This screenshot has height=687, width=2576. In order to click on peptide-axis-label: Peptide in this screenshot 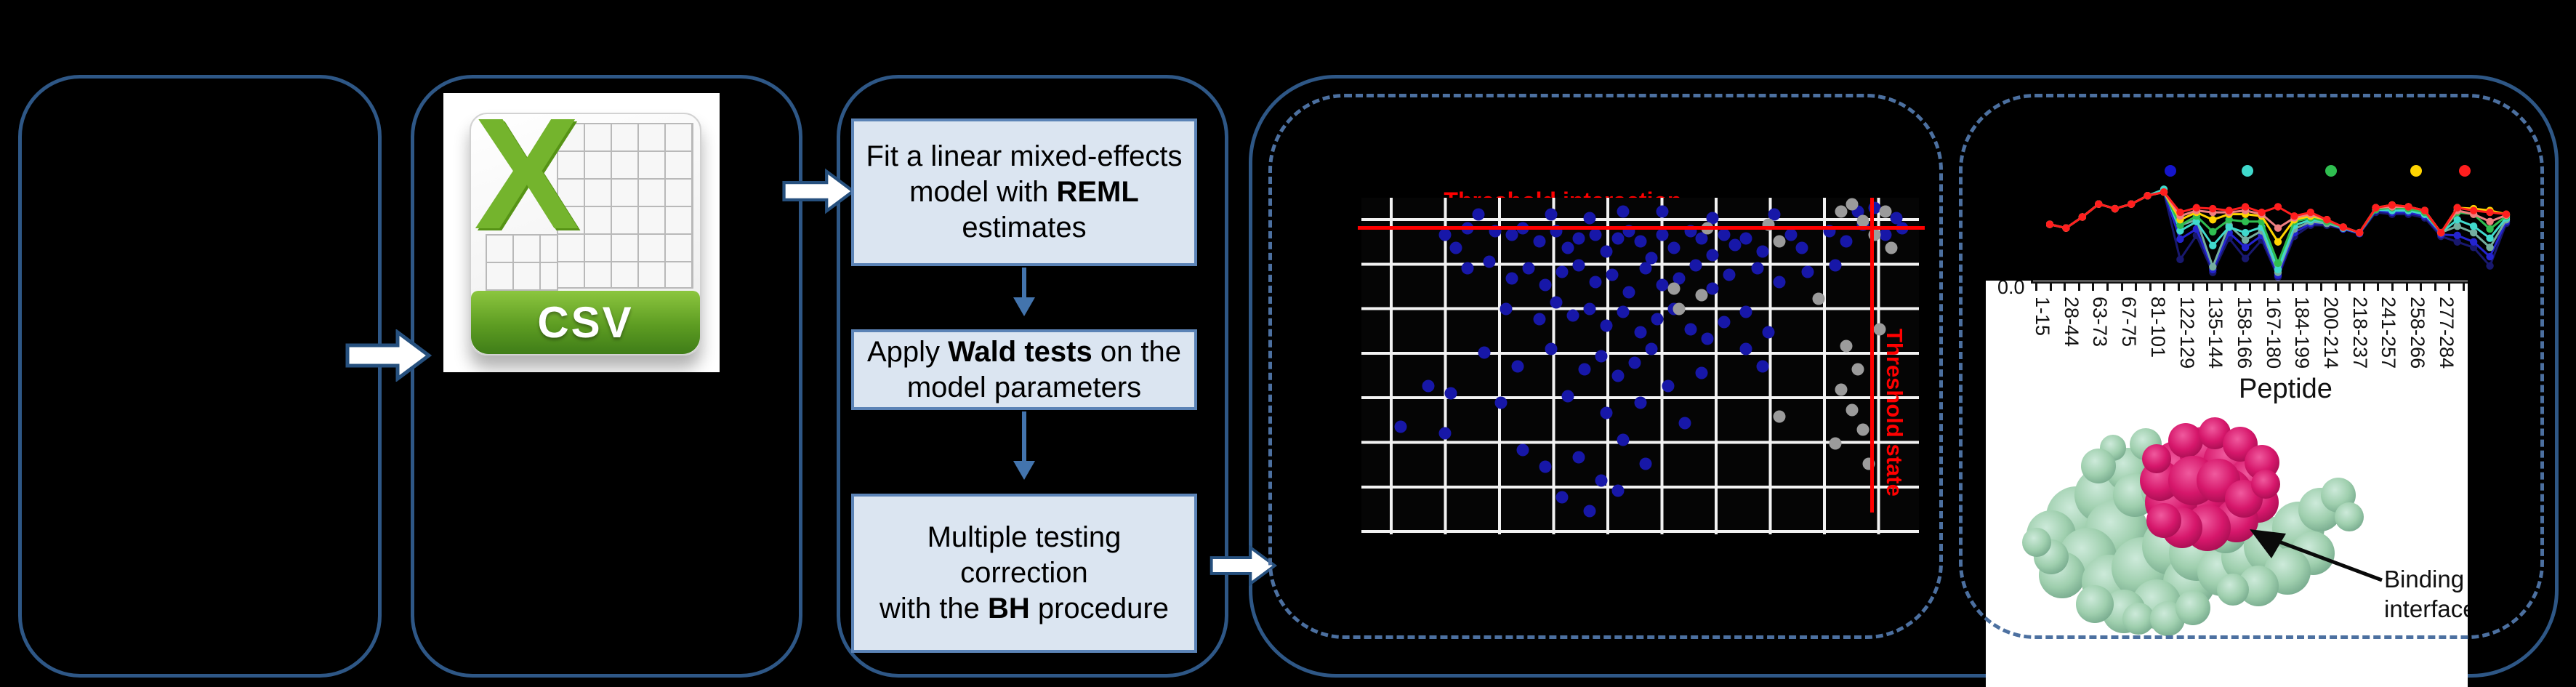, I will do `click(2286, 389)`.